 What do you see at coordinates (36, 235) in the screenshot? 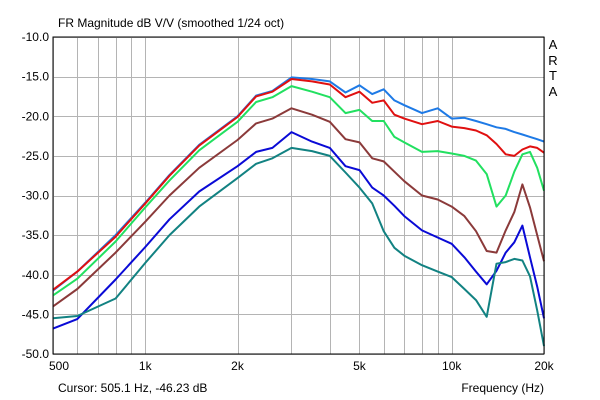
I see `y-tick-label: -35.0` at bounding box center [36, 235].